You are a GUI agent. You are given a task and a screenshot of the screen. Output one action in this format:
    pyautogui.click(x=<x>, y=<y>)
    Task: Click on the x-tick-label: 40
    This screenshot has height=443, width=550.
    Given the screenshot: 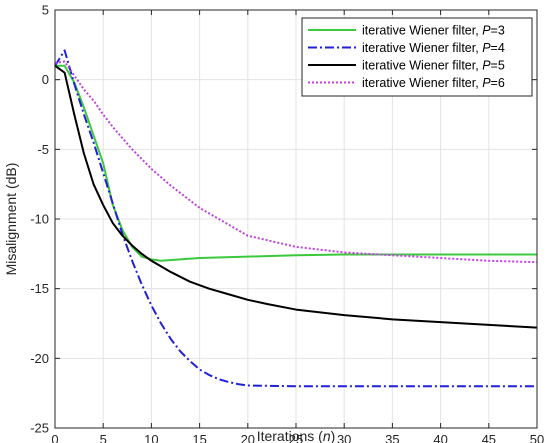 What is the action you would take?
    pyautogui.click(x=440, y=437)
    